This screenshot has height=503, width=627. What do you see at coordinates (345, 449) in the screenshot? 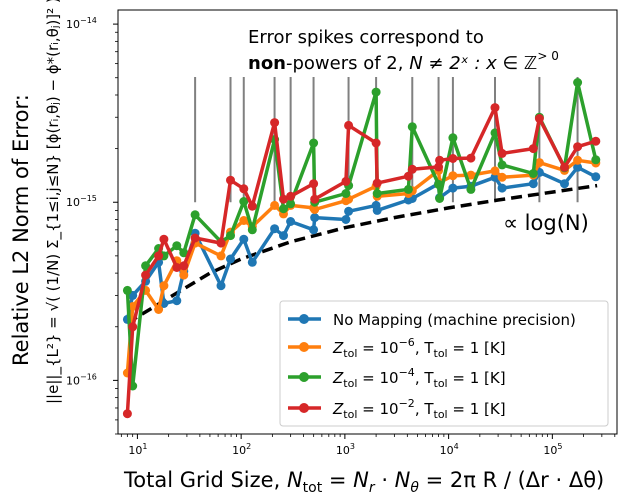
I see `x-tick-label-2: 10³` at bounding box center [345, 449].